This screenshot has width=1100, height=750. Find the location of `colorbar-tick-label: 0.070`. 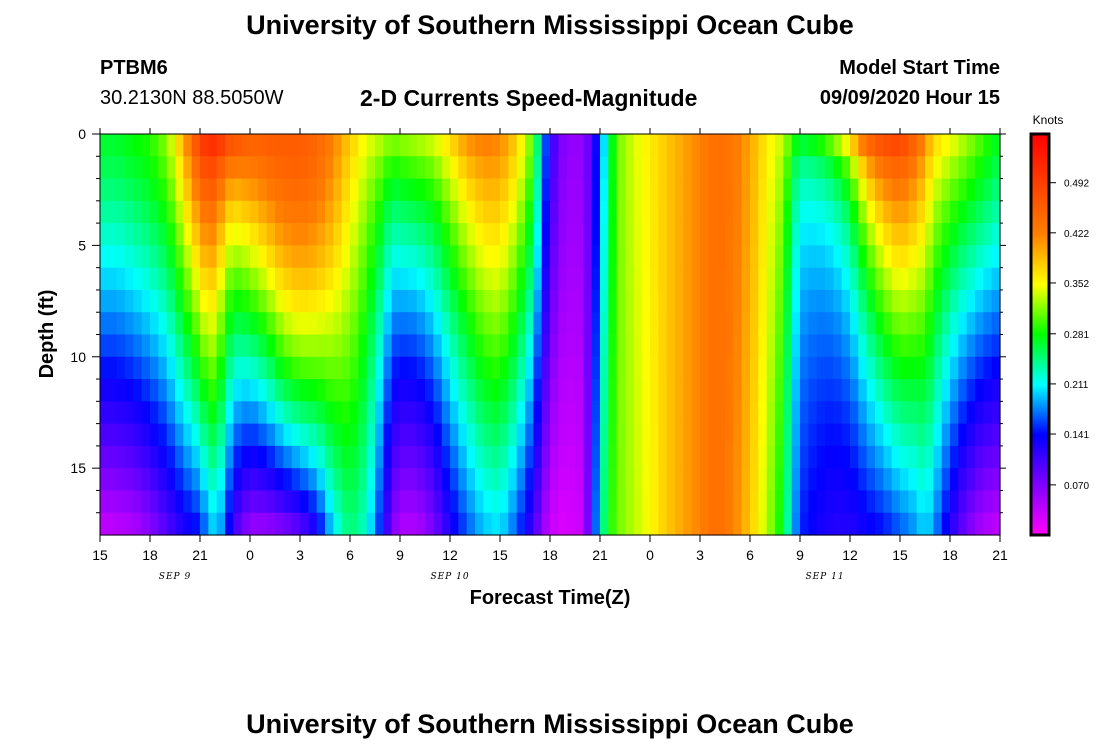

colorbar-tick-label: 0.070 is located at coordinates (1076, 486).